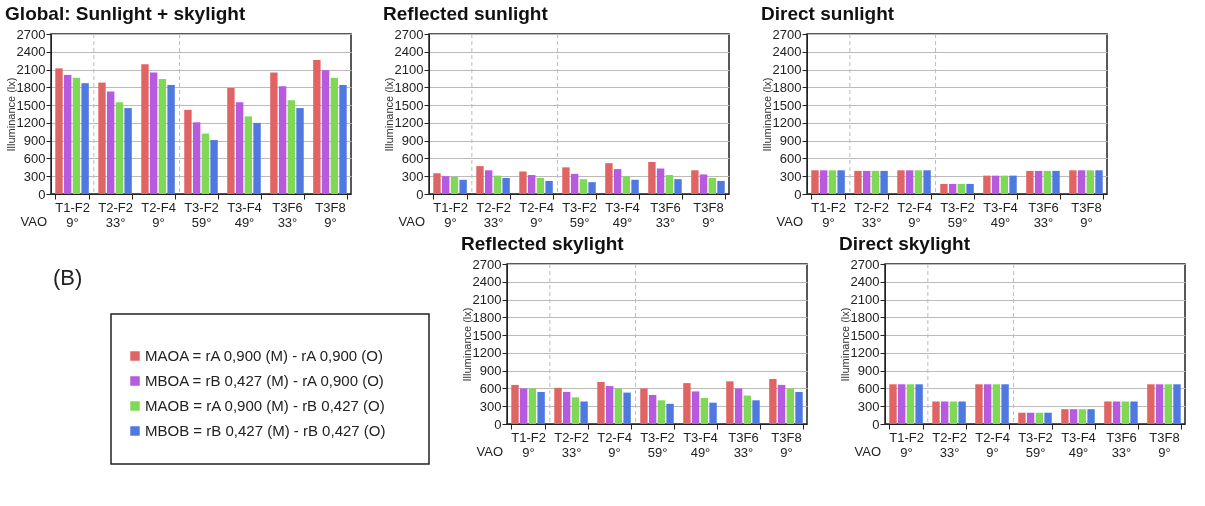  I want to click on legend-label: MAOA = rA 0,900 (M) - rA 0,900 (O), so click(264, 355).